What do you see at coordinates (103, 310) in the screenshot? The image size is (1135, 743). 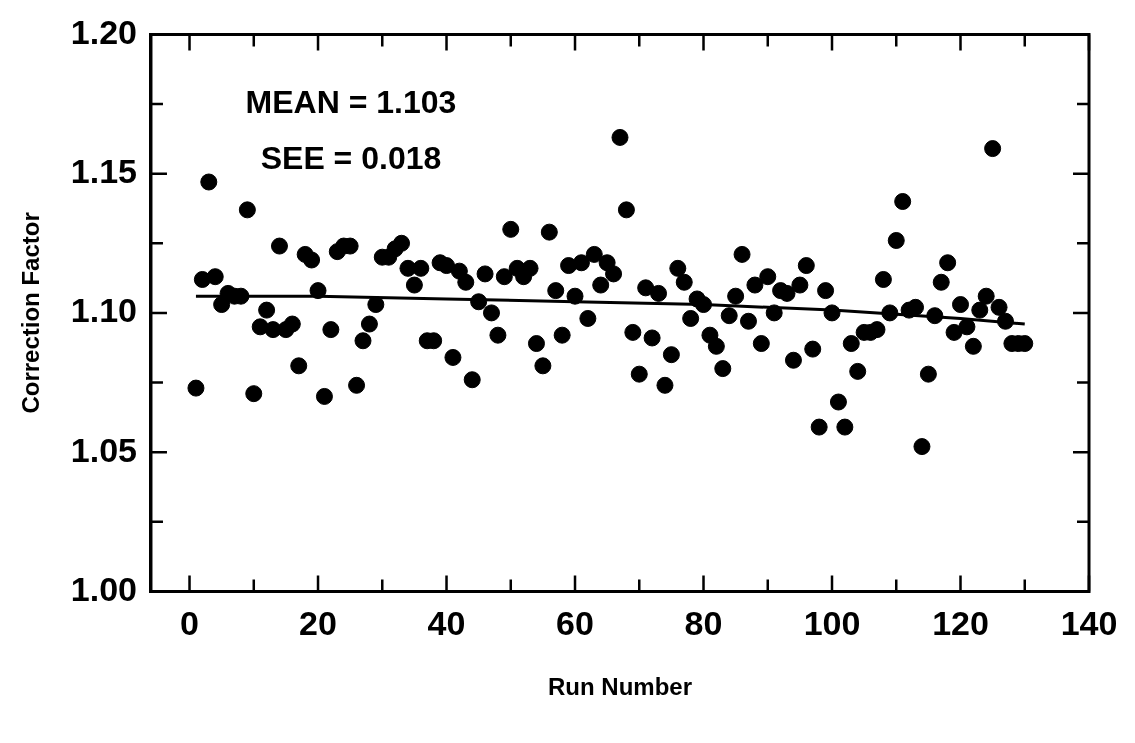 I see `y-tick-label: 1.10` at bounding box center [103, 310].